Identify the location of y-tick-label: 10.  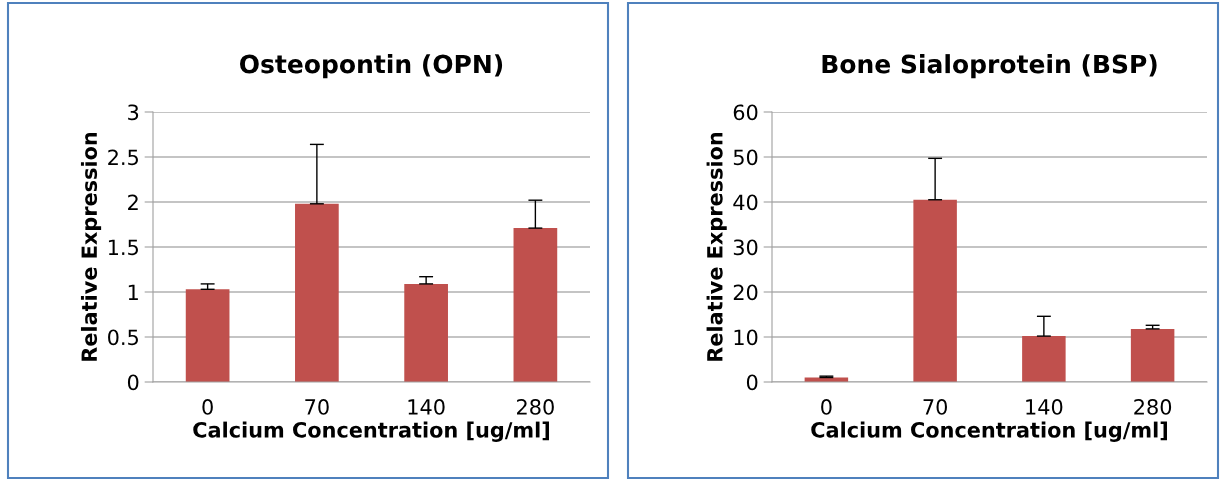
(746, 337).